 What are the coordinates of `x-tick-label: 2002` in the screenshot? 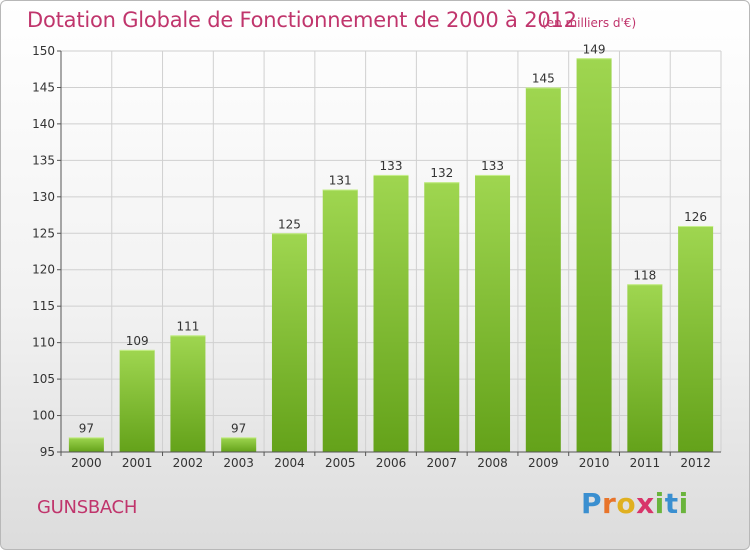 It's located at (188, 463).